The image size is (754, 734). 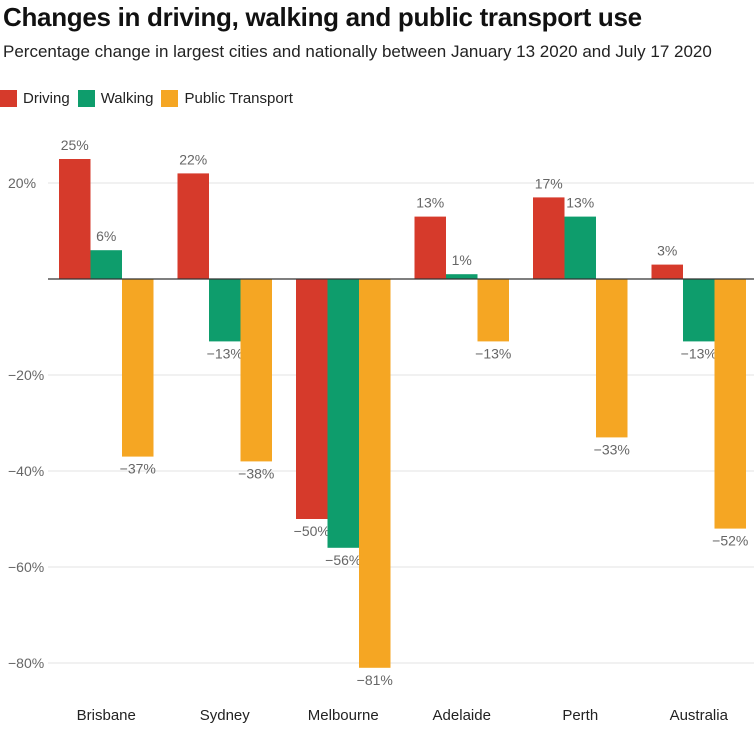 What do you see at coordinates (22, 183) in the screenshot?
I see `y-tick-label: 20%` at bounding box center [22, 183].